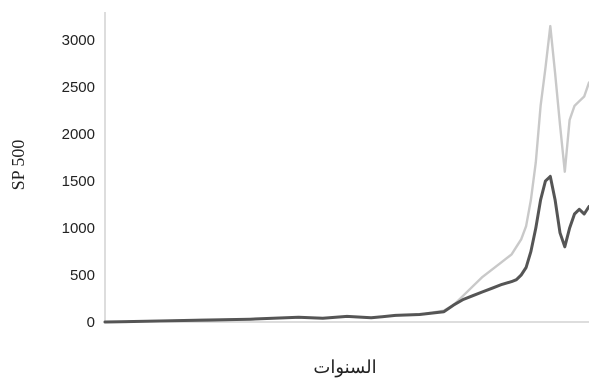  What do you see at coordinates (78, 87) in the screenshot?
I see `y-tick-label: 2500` at bounding box center [78, 87].